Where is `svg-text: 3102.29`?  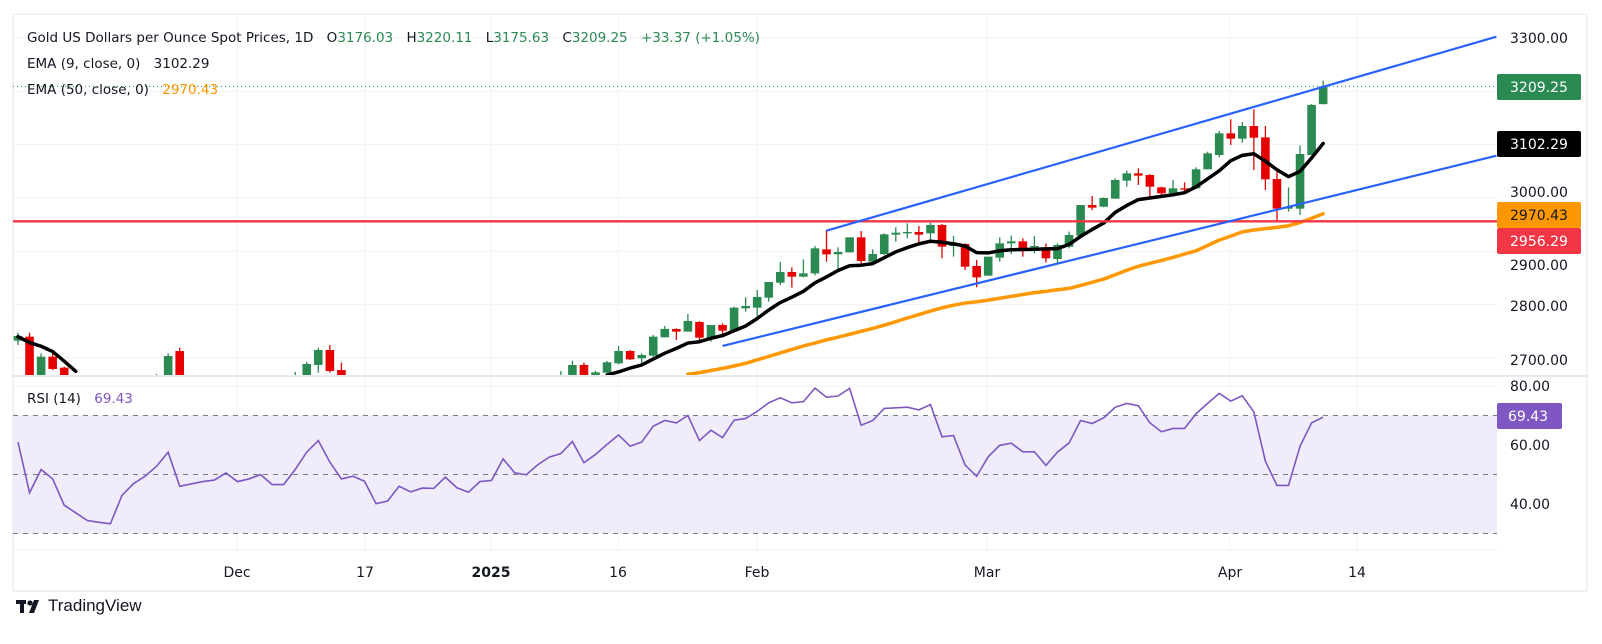
svg-text: 3102.29 is located at coordinates (1539, 145).